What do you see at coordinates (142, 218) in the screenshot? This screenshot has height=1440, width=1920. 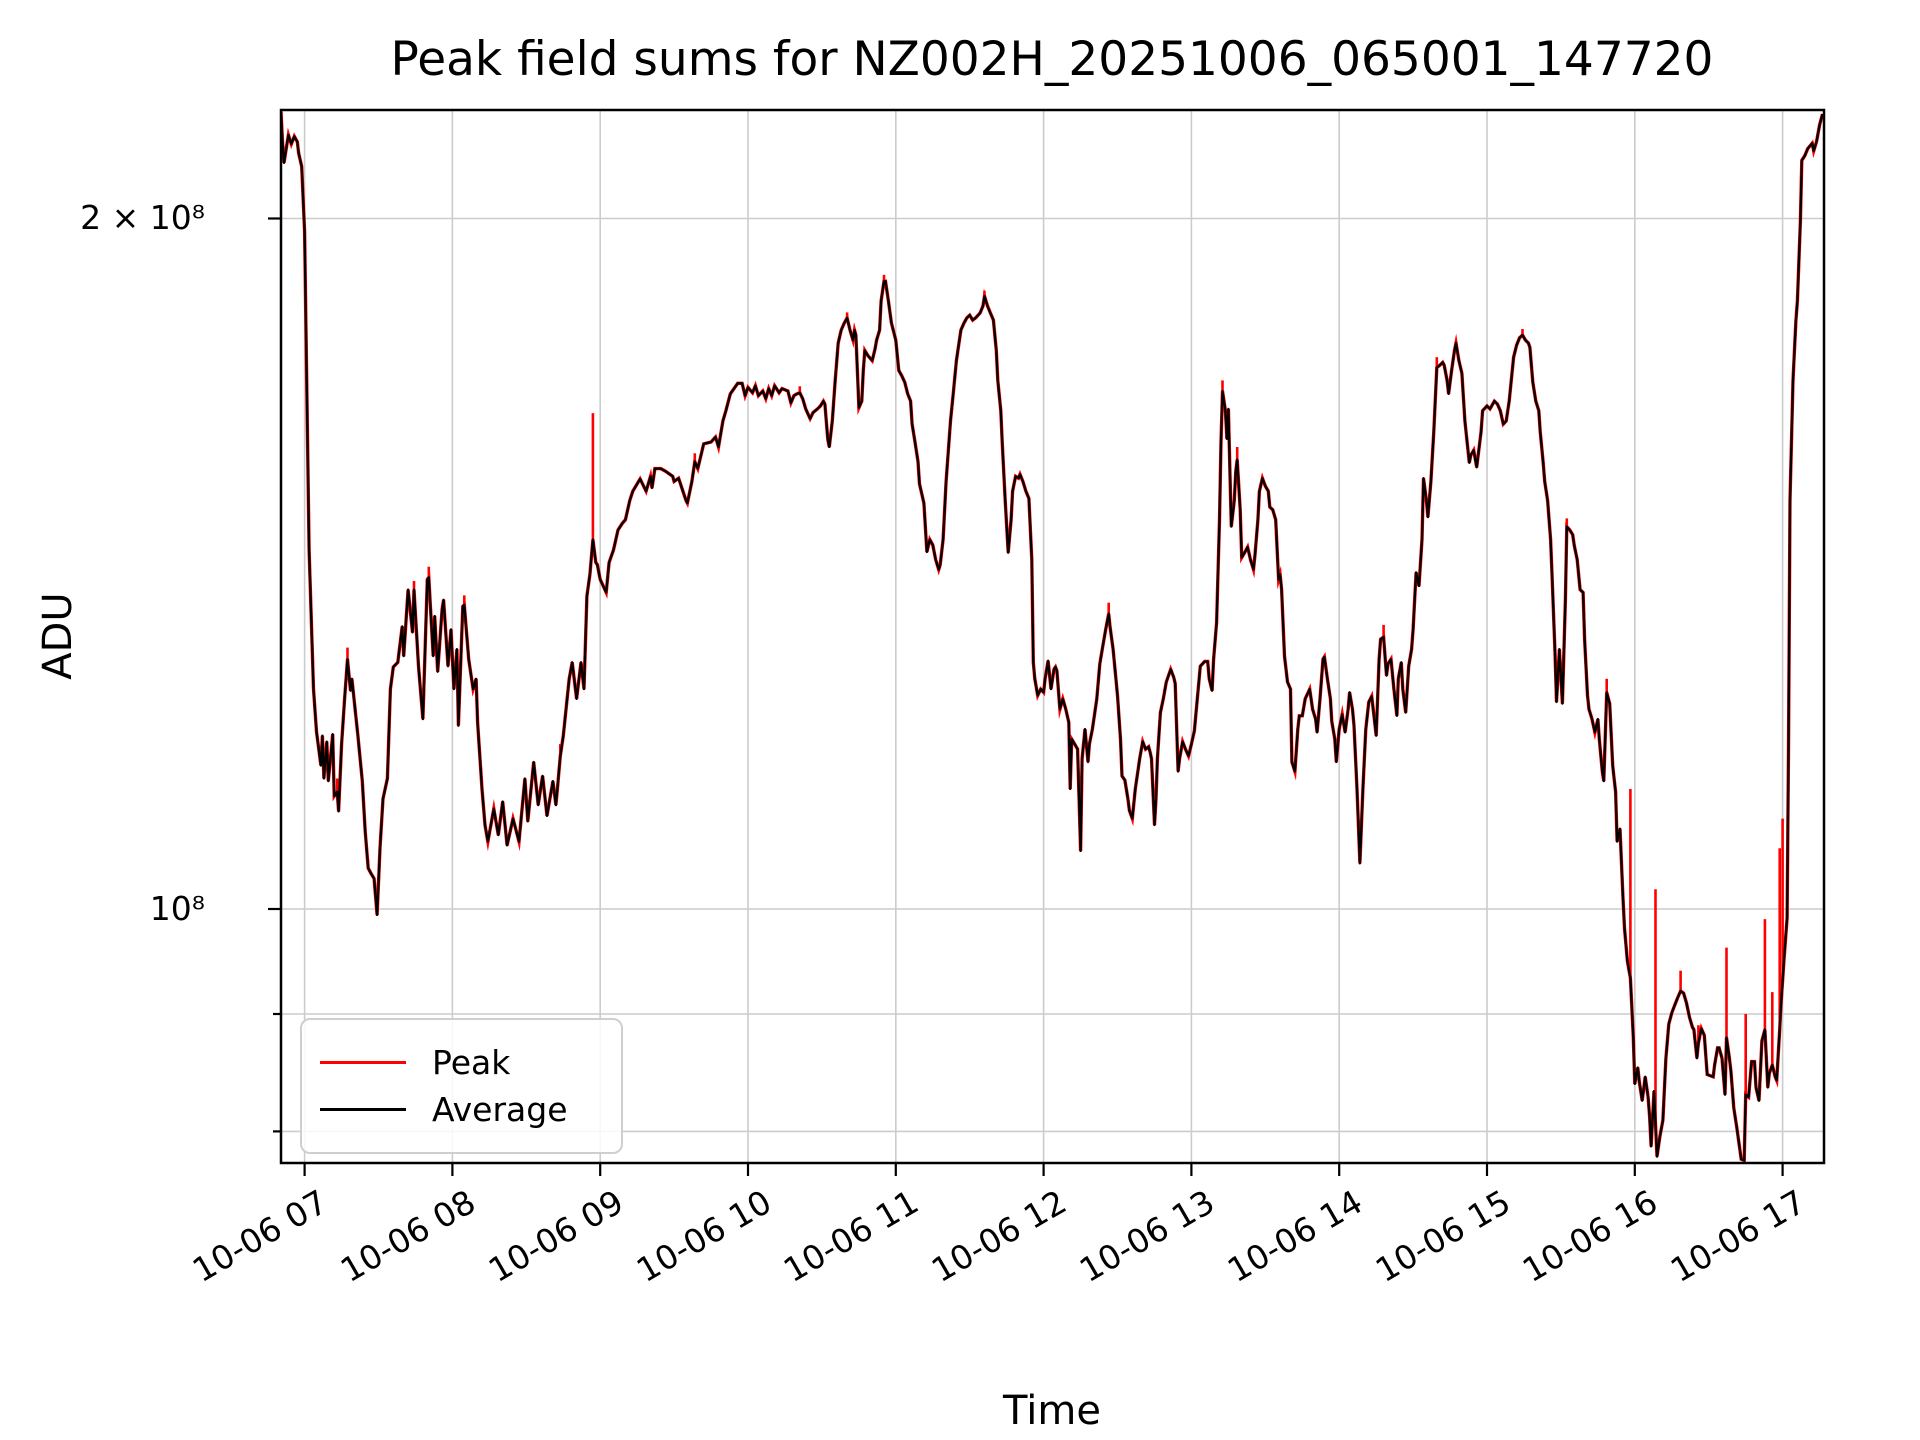 I see `y-tick-label: 2 × 10⁸` at bounding box center [142, 218].